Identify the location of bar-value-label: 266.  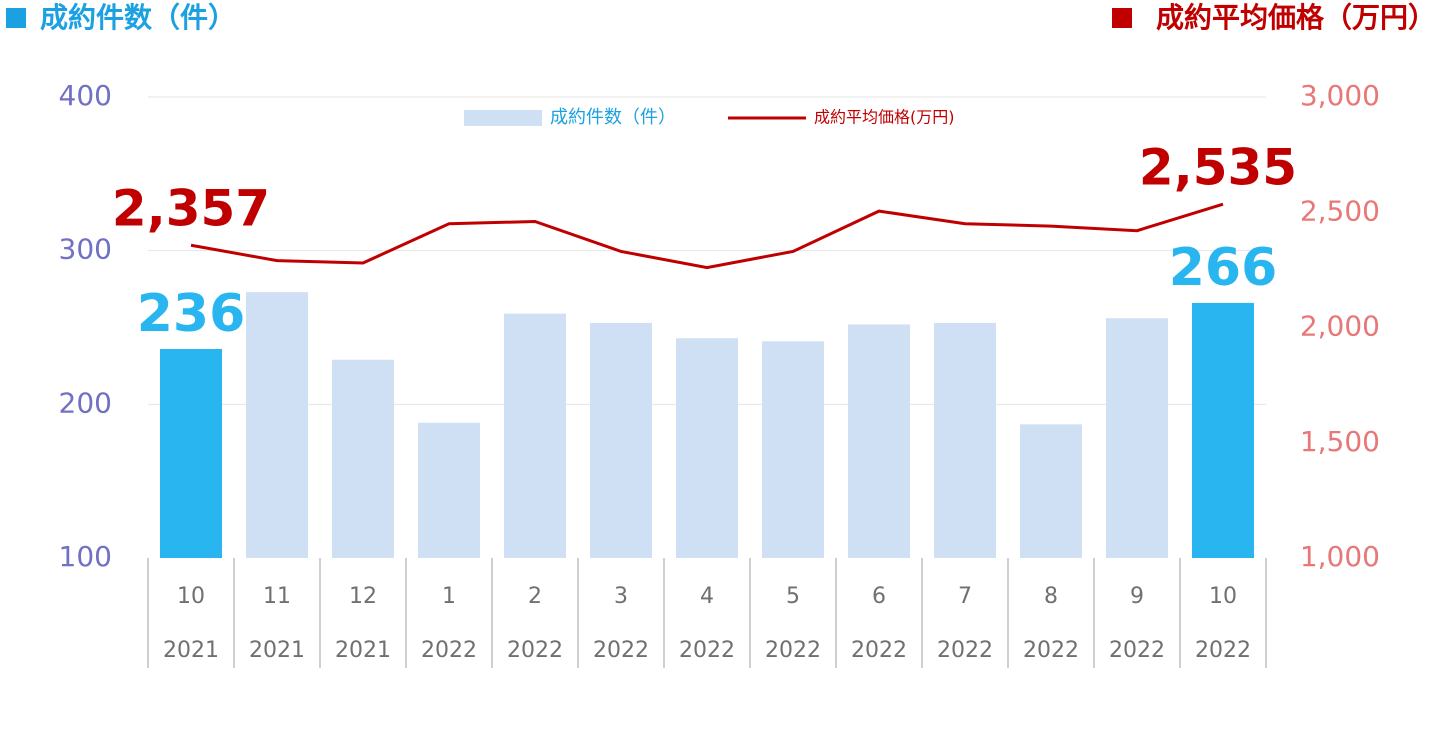
(1223, 268).